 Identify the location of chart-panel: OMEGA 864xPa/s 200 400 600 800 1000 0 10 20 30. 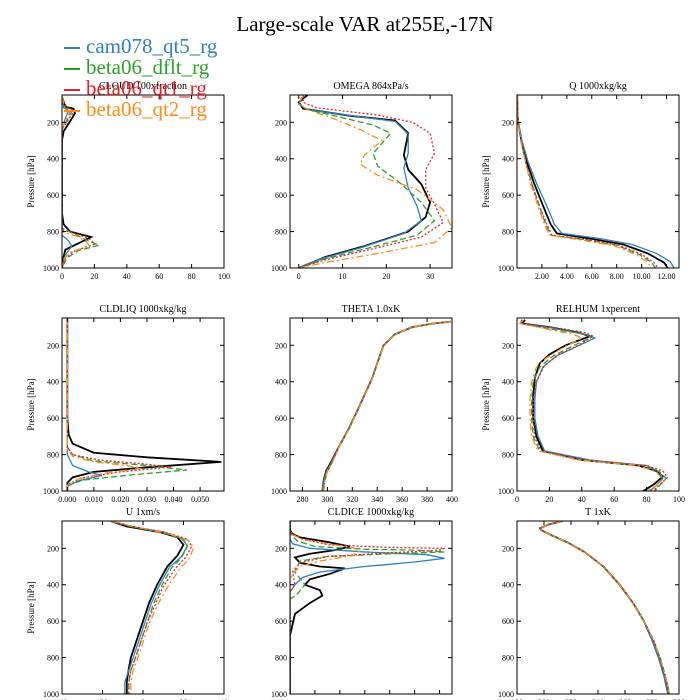
(362, 181).